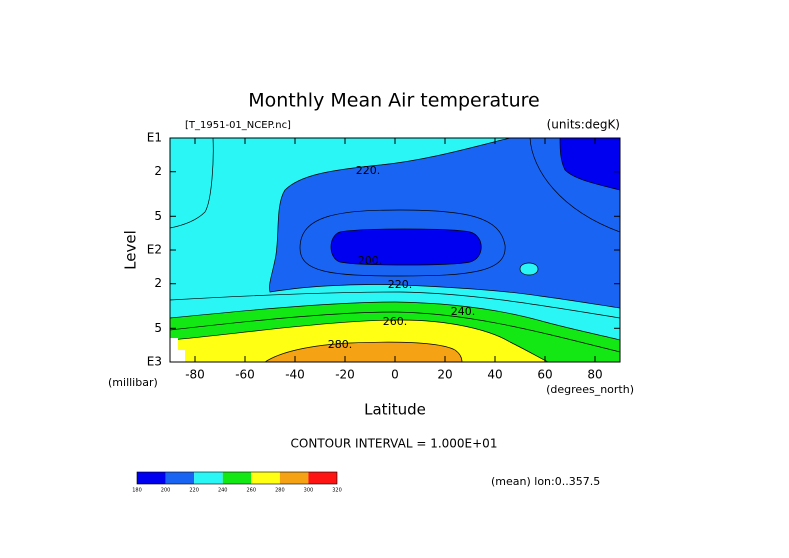 This screenshot has height=558, width=789. What do you see at coordinates (154, 362) in the screenshot?
I see `y-tick-label: E3` at bounding box center [154, 362].